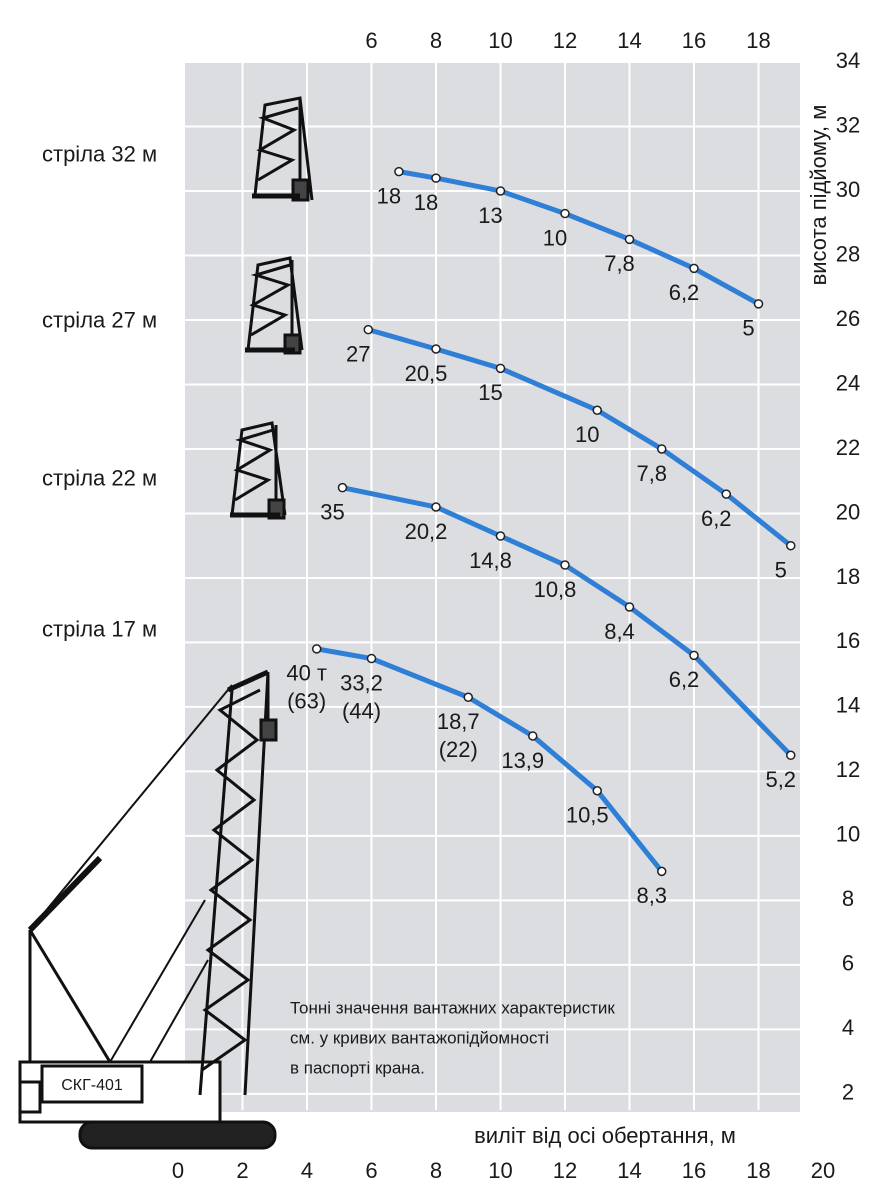  What do you see at coordinates (848, 576) in the screenshot?
I see `y-tick-label: 18` at bounding box center [848, 576].